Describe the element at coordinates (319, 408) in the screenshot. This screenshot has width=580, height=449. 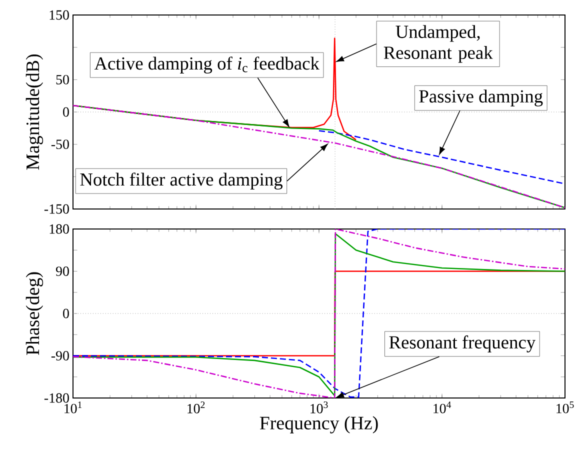
I see `x-tick-label: 10$^{3}$` at that location.